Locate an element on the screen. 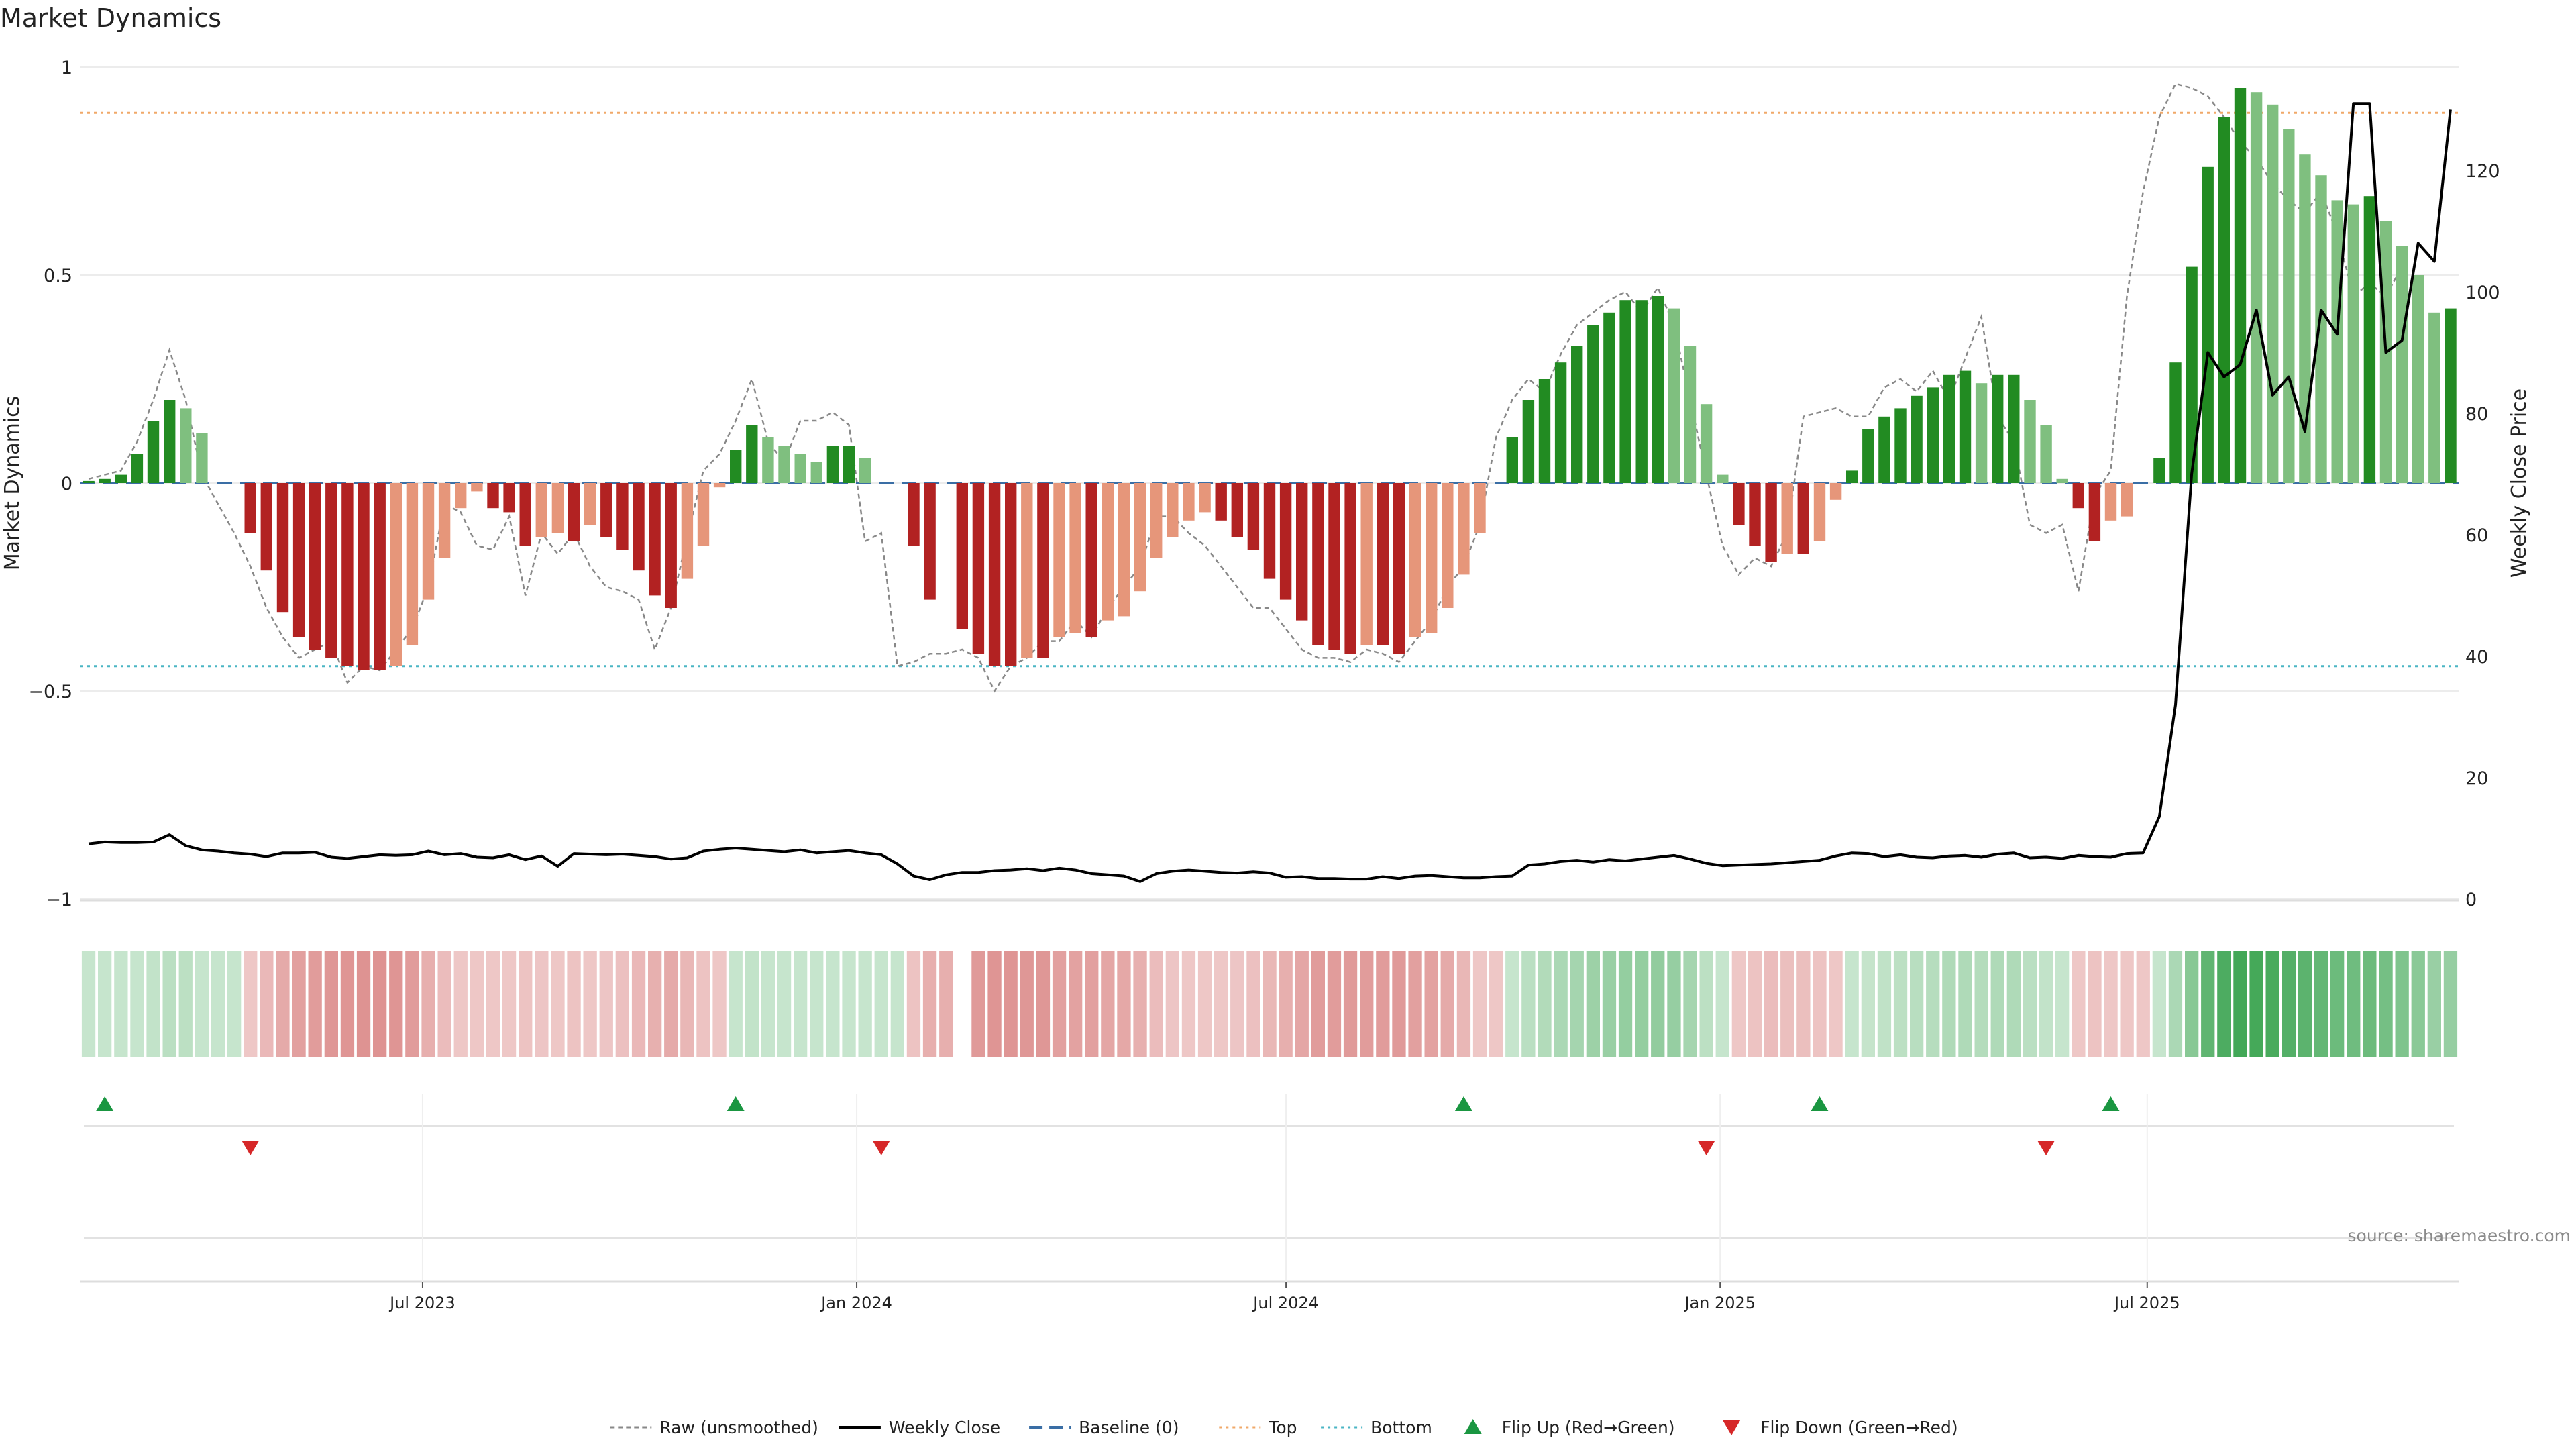 This screenshot has height=1452, width=2576. flip-panel is located at coordinates (1269, 1189).